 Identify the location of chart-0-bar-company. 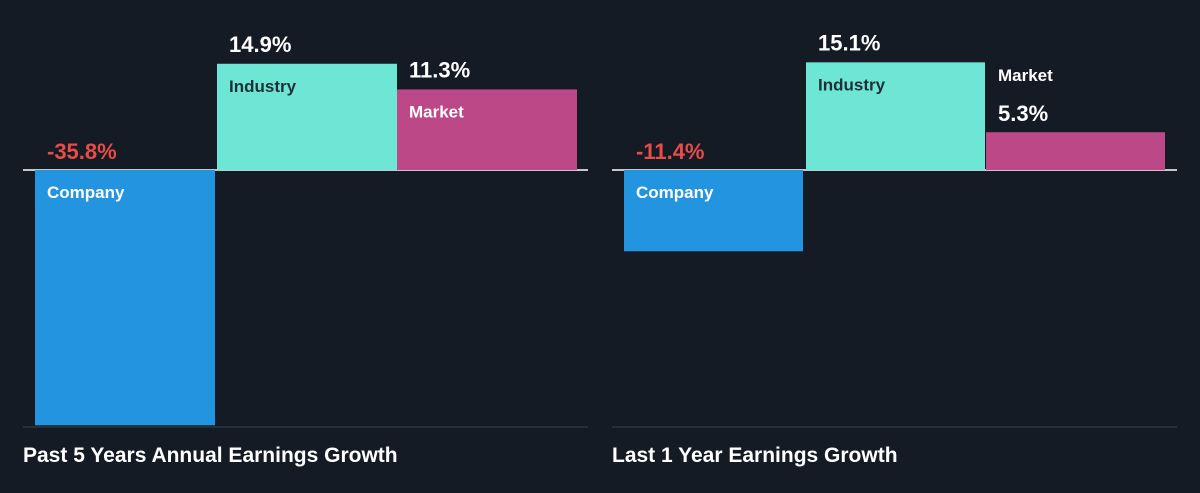
(125, 298).